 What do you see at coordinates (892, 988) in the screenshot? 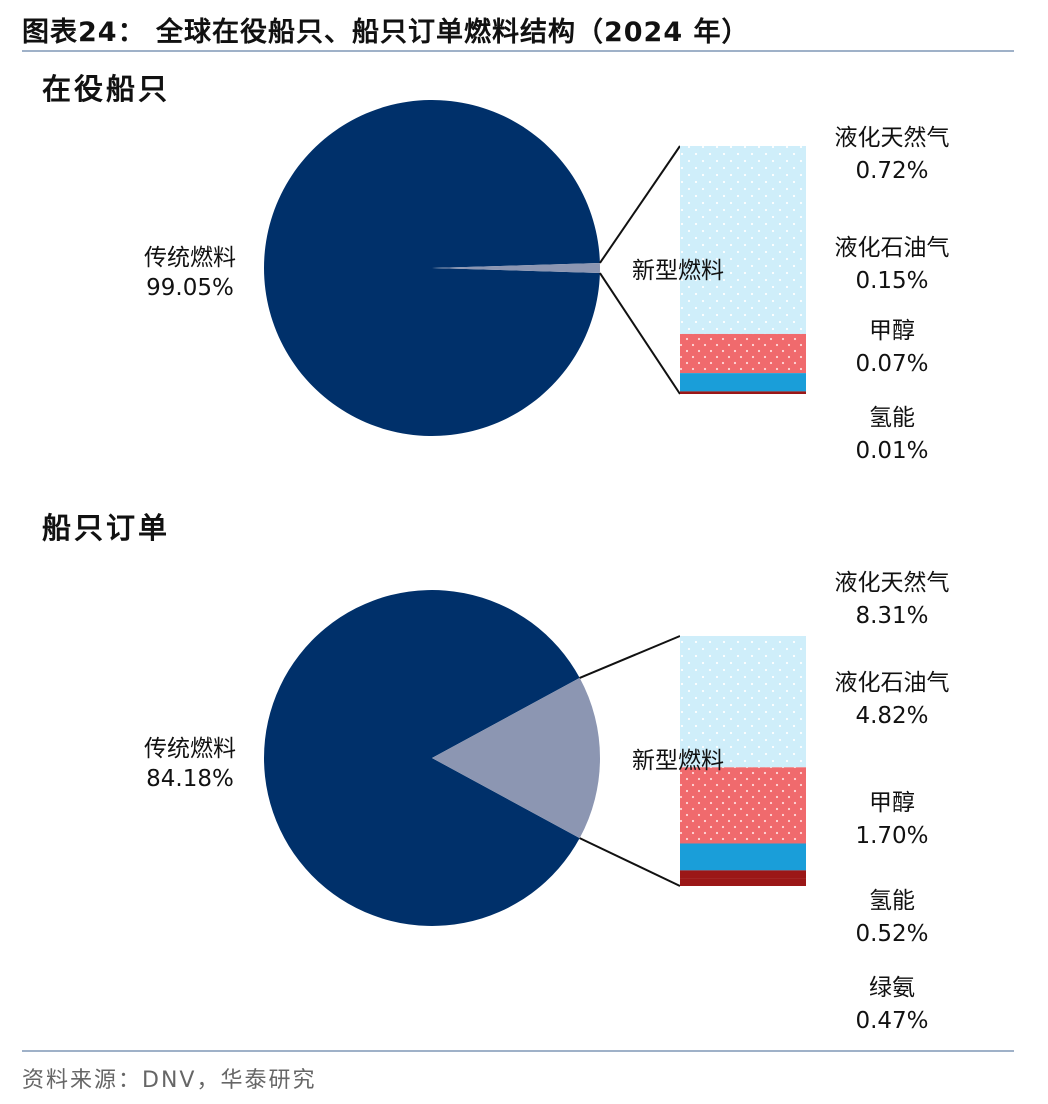
I see `breakdown-label: 绿氨` at bounding box center [892, 988].